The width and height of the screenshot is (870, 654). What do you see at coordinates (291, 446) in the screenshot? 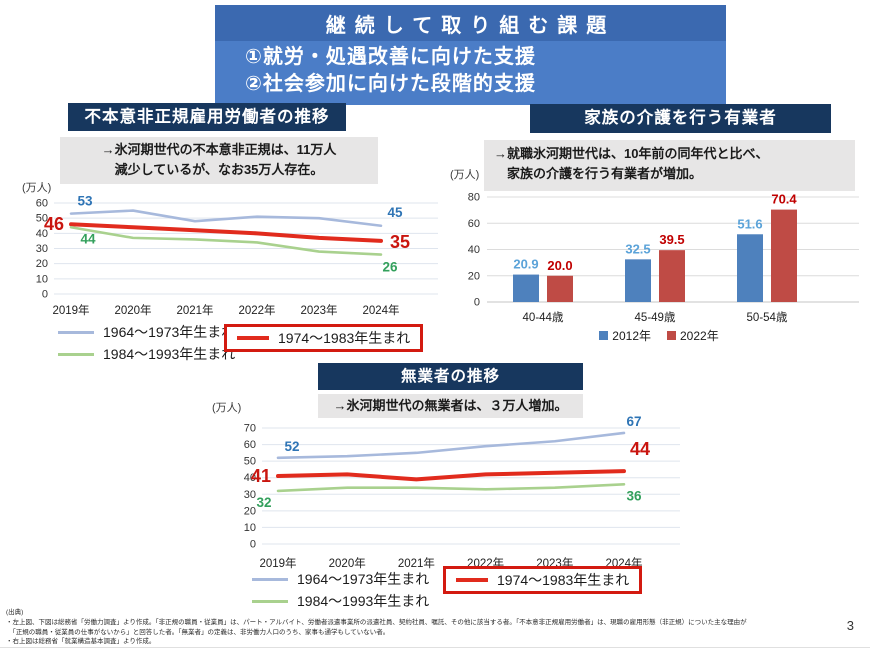
I see `svg-text: 52` at bounding box center [291, 446].